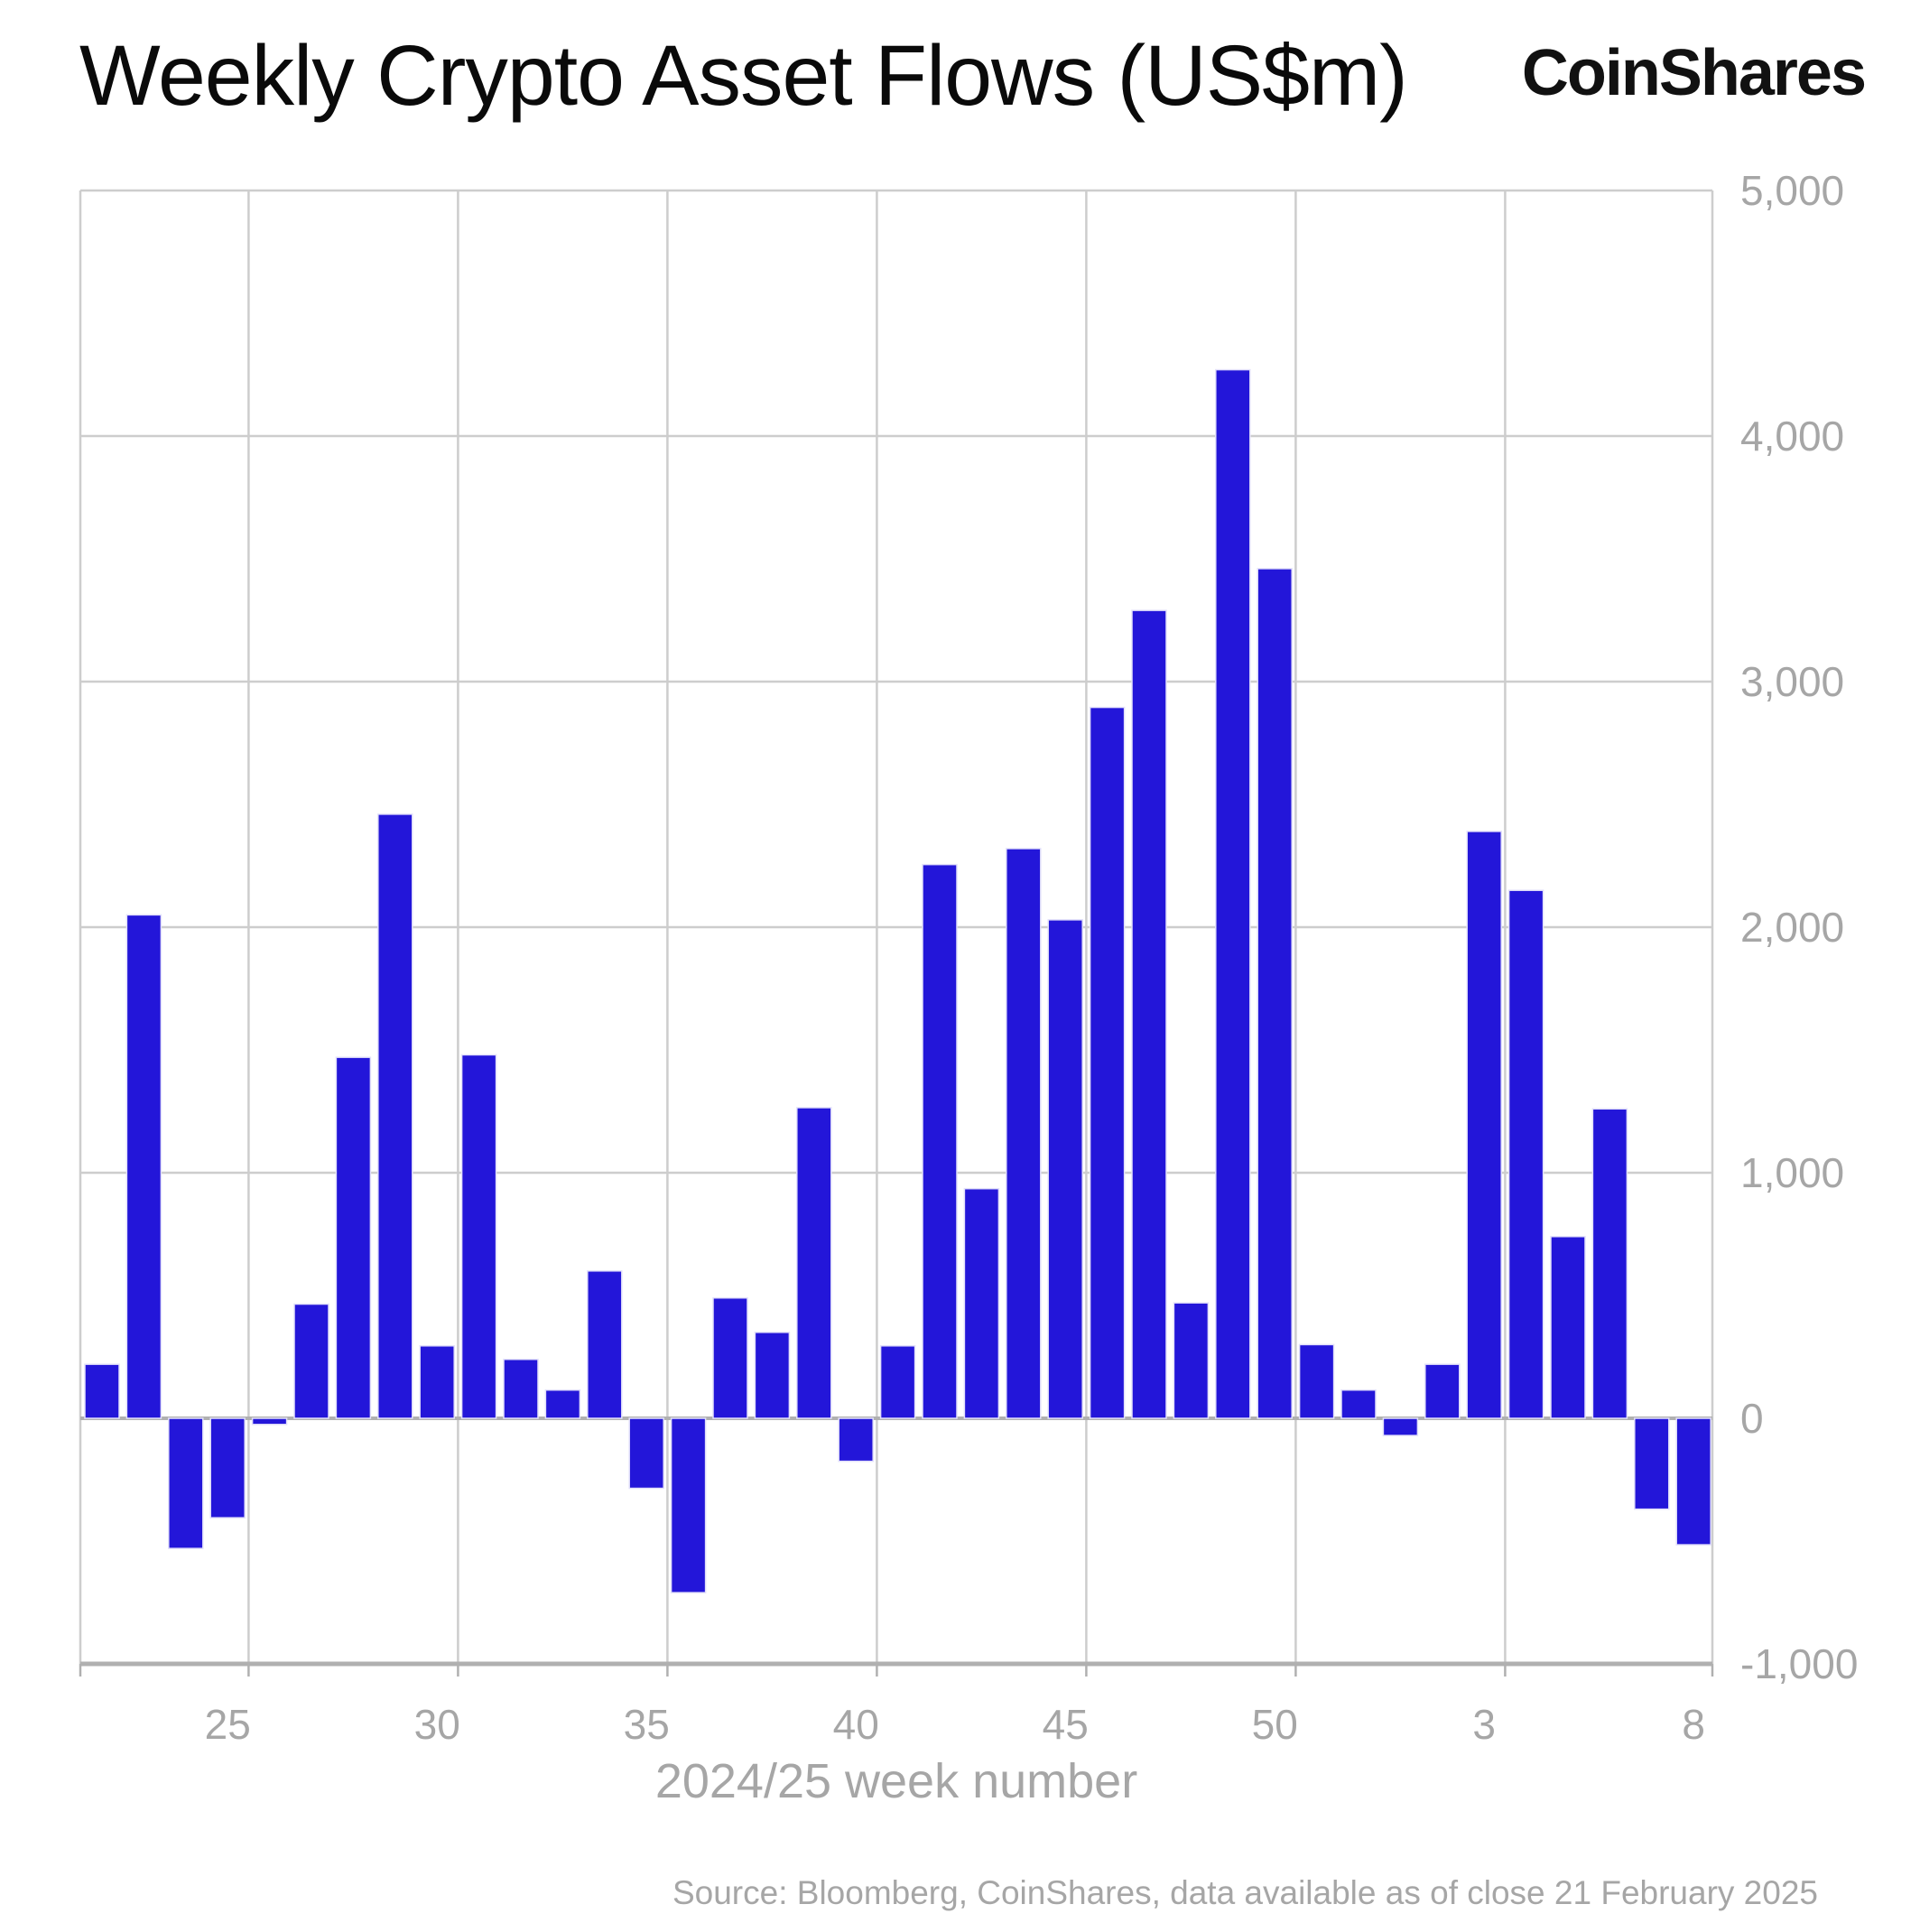 This screenshot has height=1932, width=1920. What do you see at coordinates (1066, 1724) in the screenshot?
I see `x-tick-label-45: 45` at bounding box center [1066, 1724].